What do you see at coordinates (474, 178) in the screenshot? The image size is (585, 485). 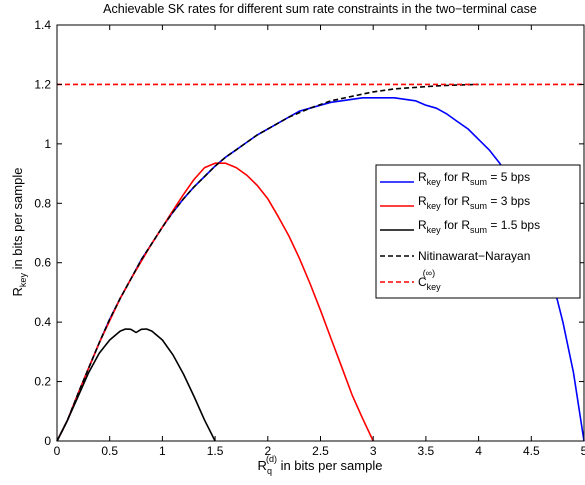 I see `legend-entry-1: Rkey for Rsum = 5 bps` at bounding box center [474, 178].